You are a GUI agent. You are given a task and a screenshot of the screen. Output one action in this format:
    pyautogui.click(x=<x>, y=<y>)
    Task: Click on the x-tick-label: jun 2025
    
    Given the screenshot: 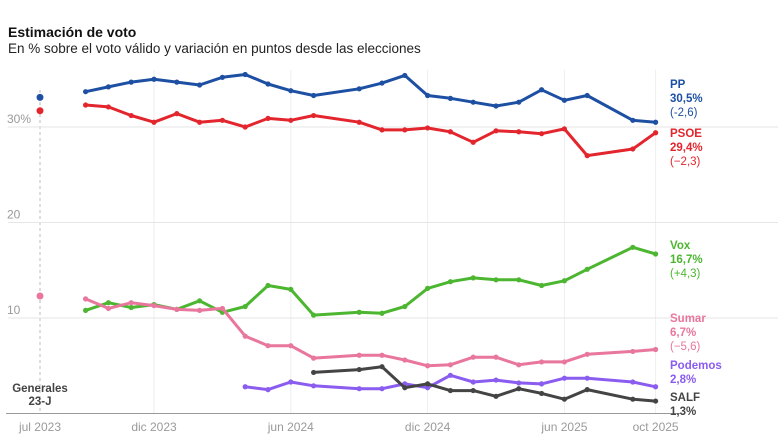 What is the action you would take?
    pyautogui.click(x=563, y=427)
    